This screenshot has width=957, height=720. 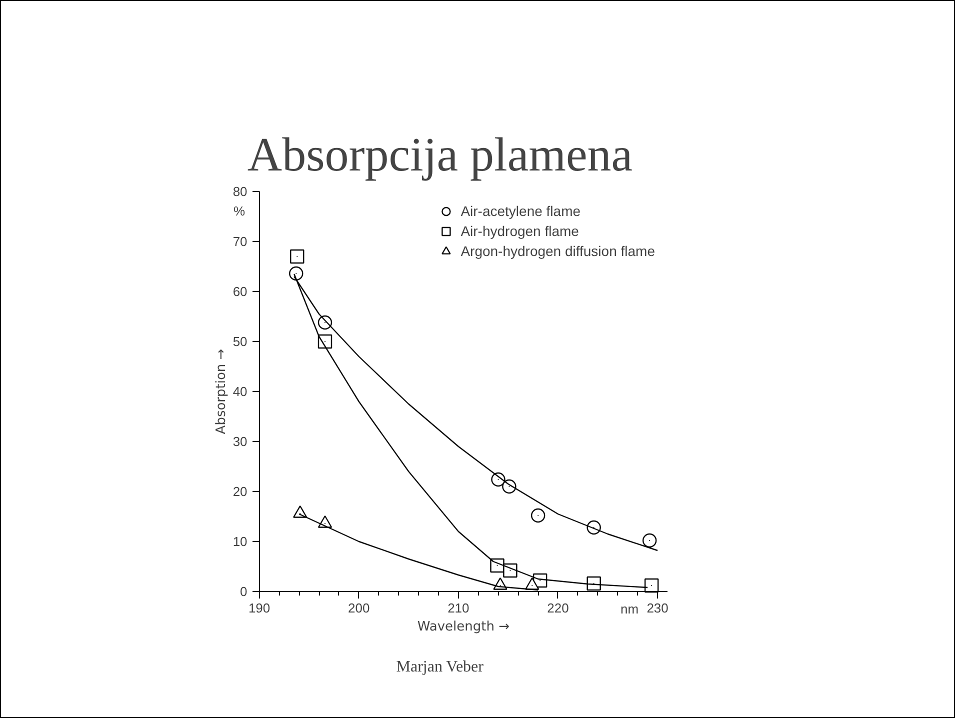 What do you see at coordinates (240, 241) in the screenshot?
I see `y-tick-label: 70` at bounding box center [240, 241].